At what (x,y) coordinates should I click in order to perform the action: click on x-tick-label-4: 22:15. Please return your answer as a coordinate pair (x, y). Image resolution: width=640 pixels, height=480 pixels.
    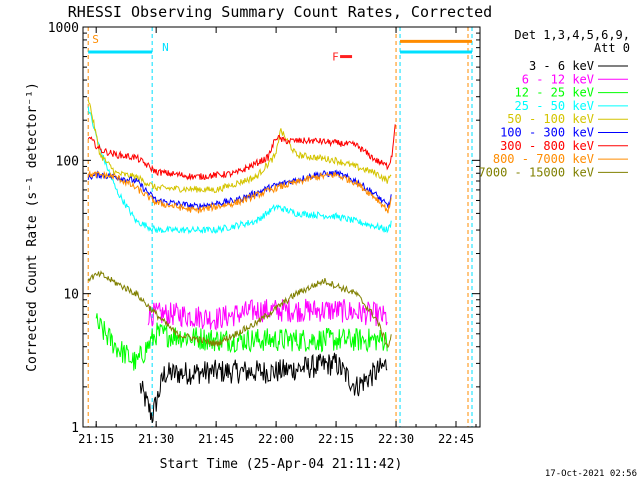
    Looking at the image, I should click on (336, 439).